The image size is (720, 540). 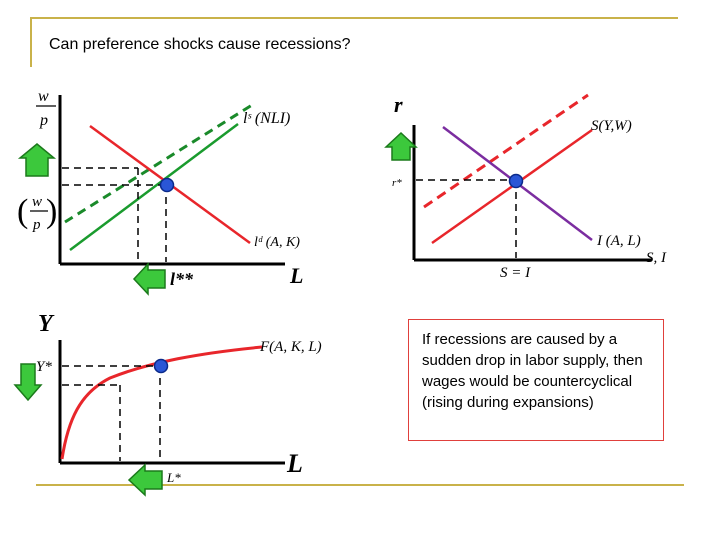 What do you see at coordinates (296, 275) in the screenshot?
I see `labor-x-axis-label: L` at bounding box center [296, 275].